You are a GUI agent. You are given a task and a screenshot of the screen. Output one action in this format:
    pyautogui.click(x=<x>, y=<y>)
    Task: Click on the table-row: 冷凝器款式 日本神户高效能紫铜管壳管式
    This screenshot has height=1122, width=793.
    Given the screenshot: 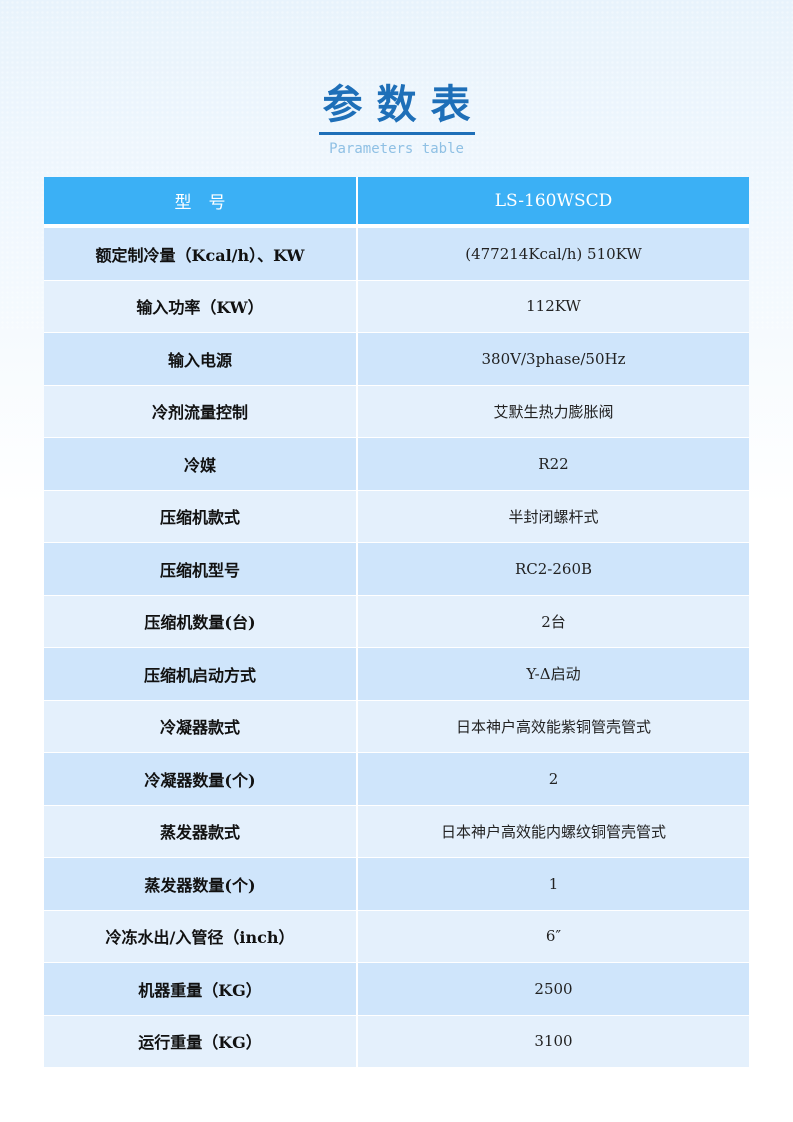 What is the action you would take?
    pyautogui.click(x=396, y=726)
    